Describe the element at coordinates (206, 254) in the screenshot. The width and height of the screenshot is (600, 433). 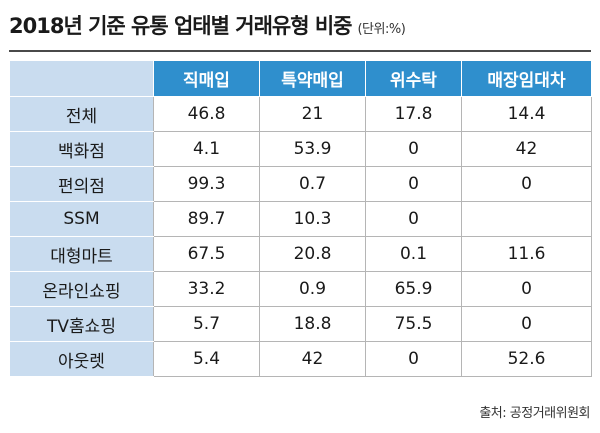
I see `table-cell: 67.5` at that location.